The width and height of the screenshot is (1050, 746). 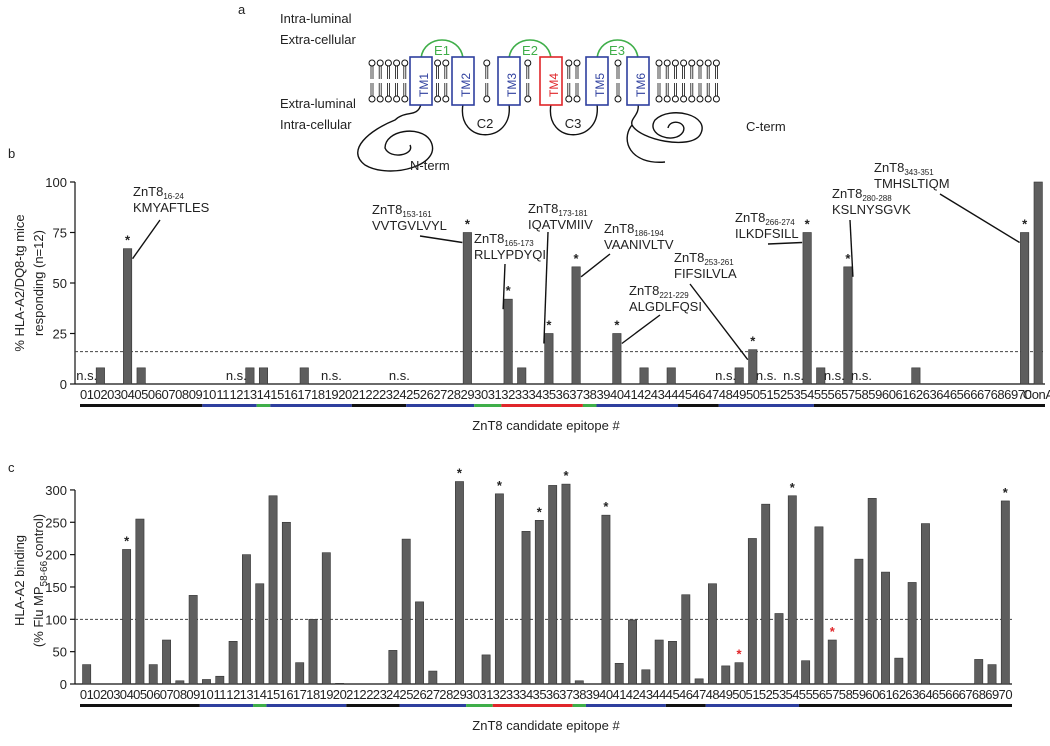 What do you see at coordinates (546, 425) in the screenshot?
I see `x-axis-label: ZnT8 candidate epitope #` at bounding box center [546, 425].